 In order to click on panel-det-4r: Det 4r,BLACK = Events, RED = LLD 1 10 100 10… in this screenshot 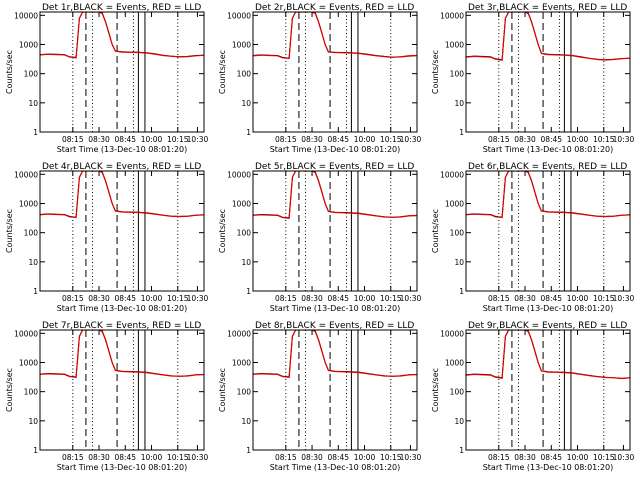, I will do `click(106, 237)`.